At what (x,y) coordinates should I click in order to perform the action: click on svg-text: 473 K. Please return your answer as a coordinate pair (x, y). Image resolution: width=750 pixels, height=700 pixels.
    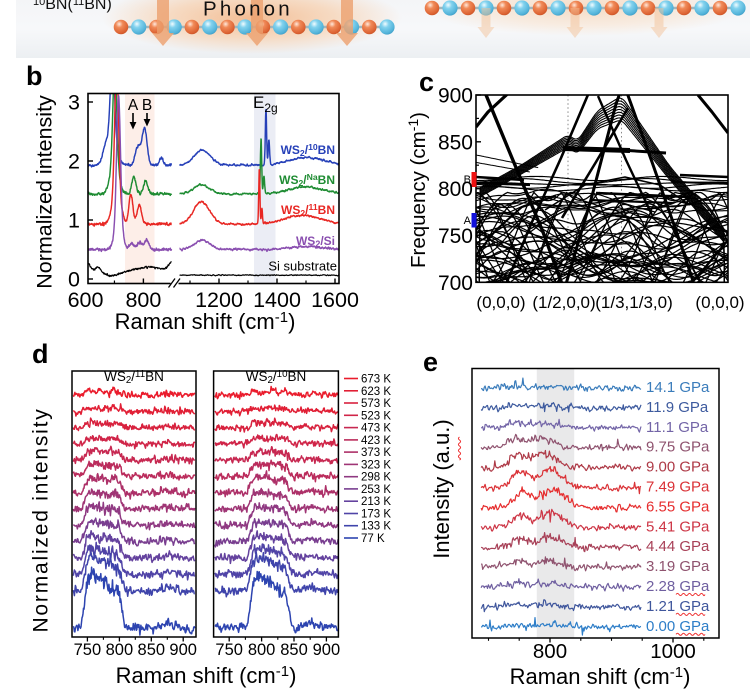
    Looking at the image, I should click on (376, 429).